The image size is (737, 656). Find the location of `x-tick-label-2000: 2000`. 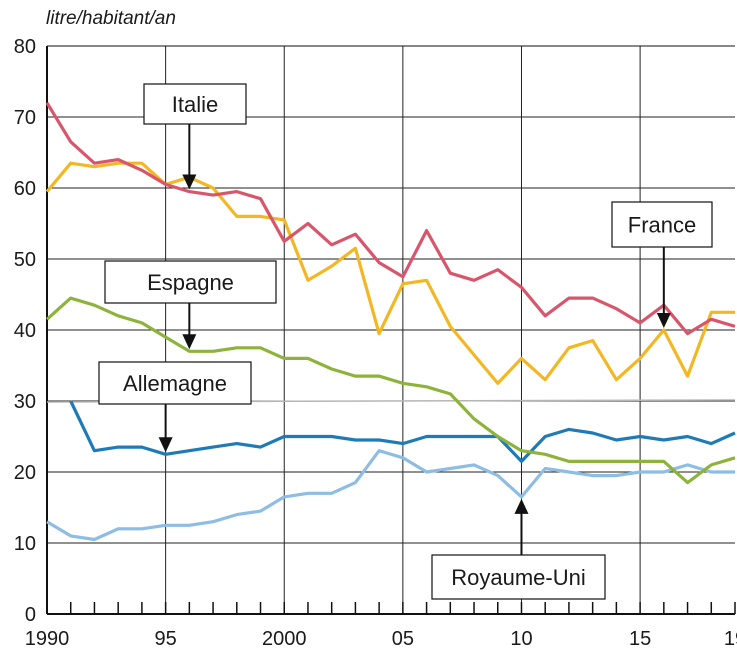

x-tick-label-2000: 2000 is located at coordinates (284, 639).